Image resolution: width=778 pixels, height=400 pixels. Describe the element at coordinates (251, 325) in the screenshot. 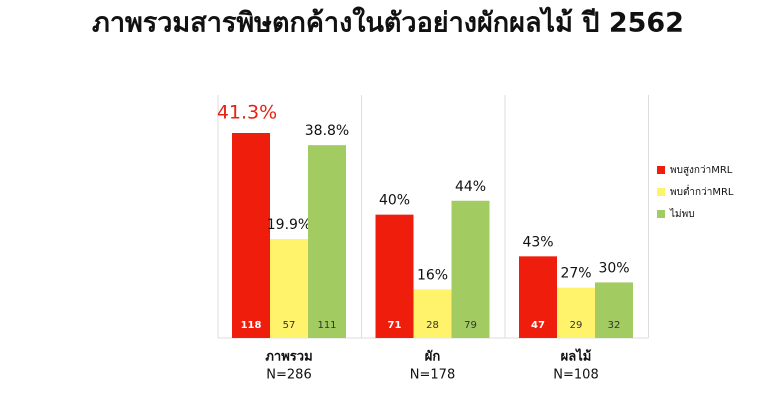

I see `count-label: 118` at that location.